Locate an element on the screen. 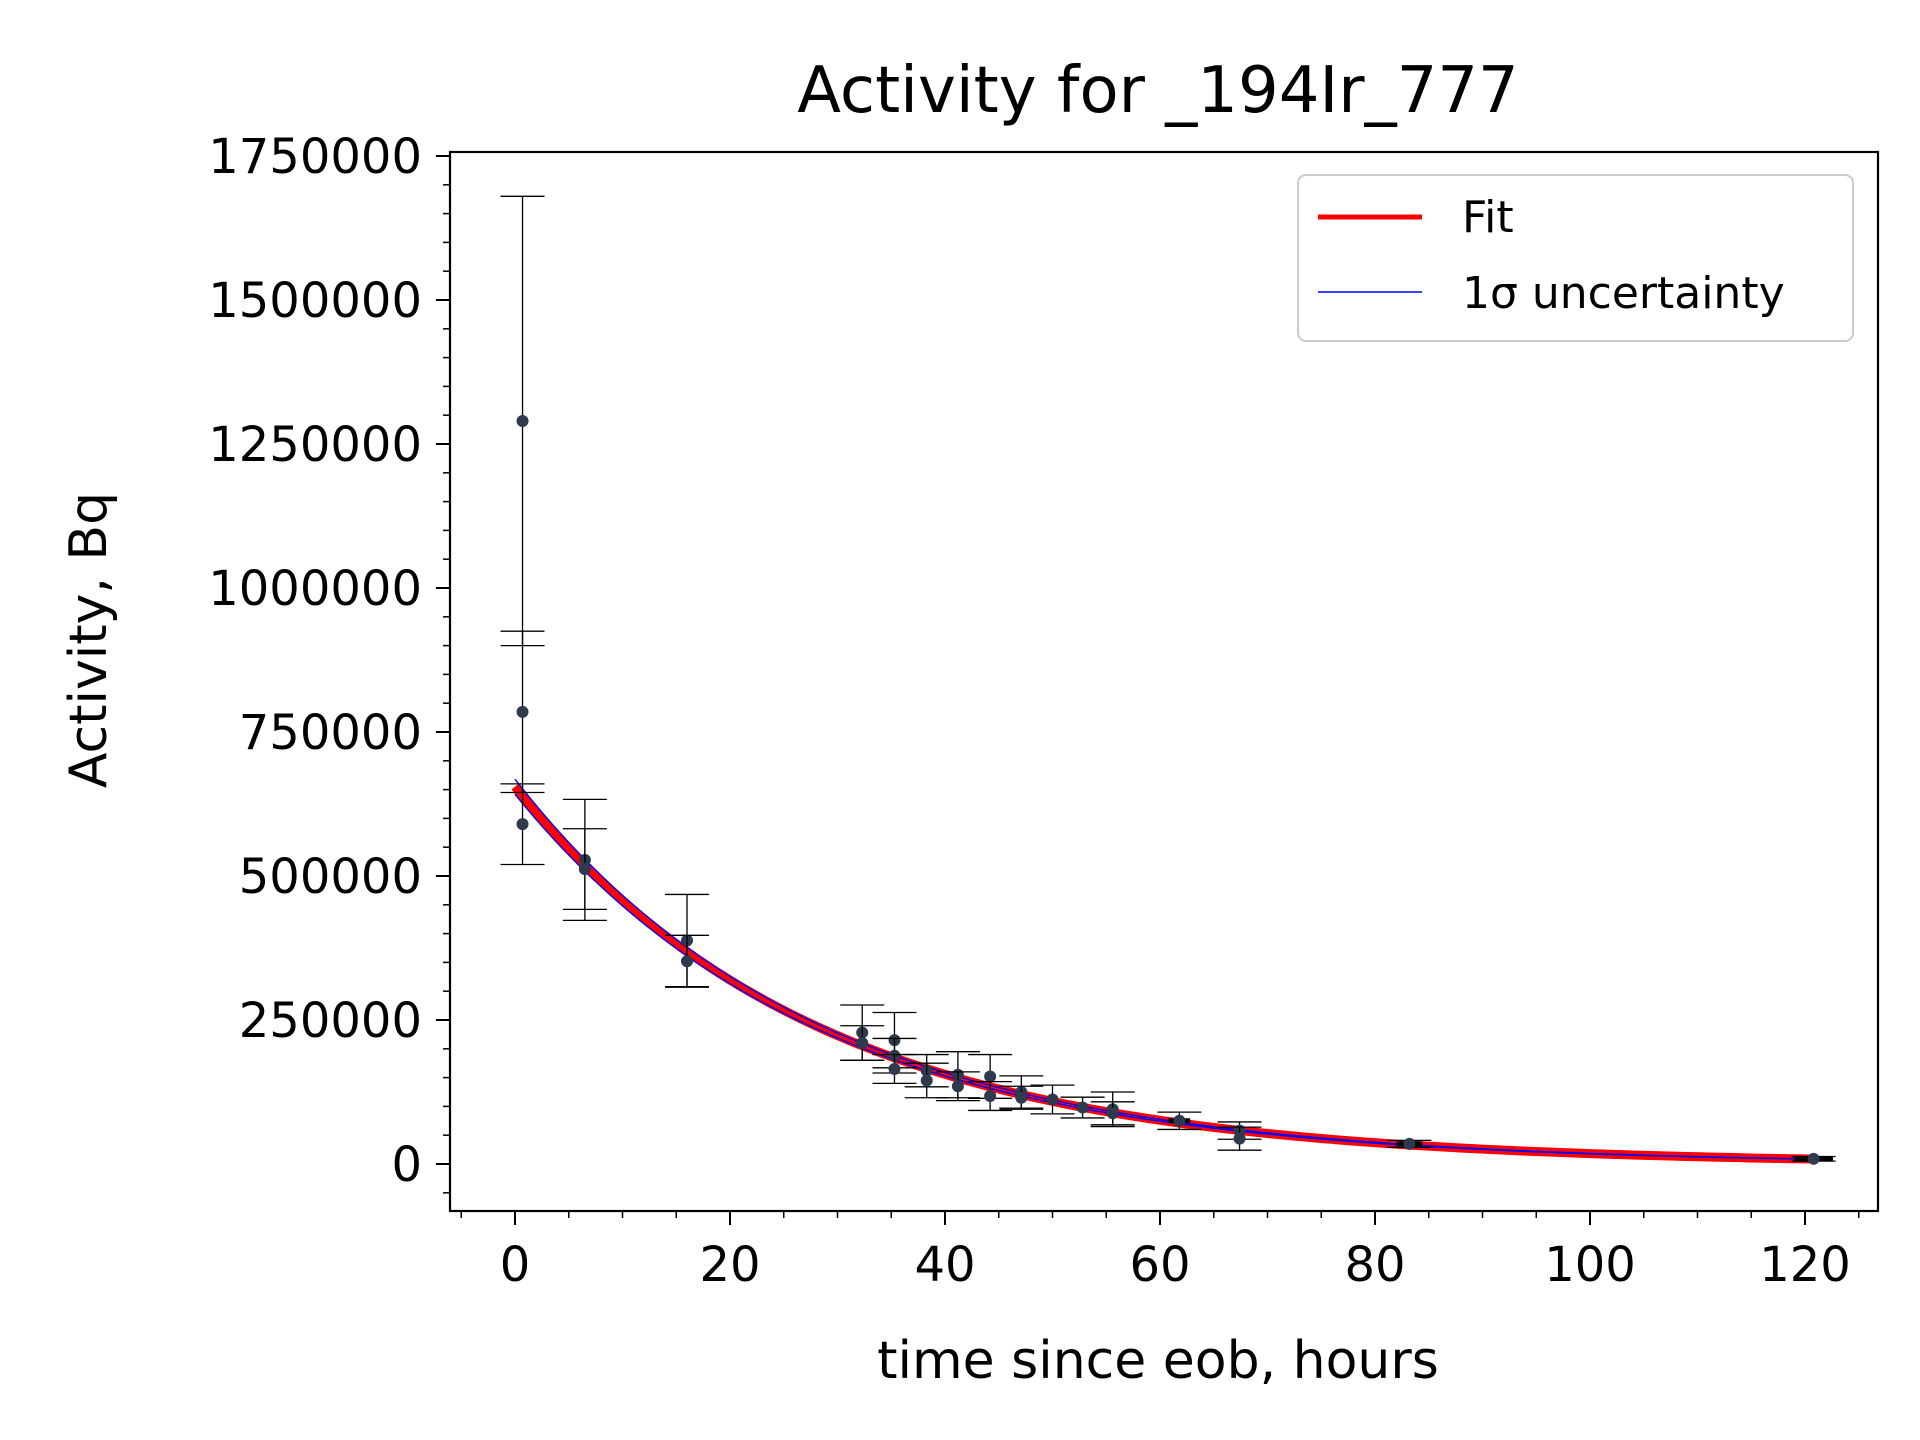 This screenshot has width=1920, height=1440. y-axis-label: Activity, Bq is located at coordinates (89, 640).